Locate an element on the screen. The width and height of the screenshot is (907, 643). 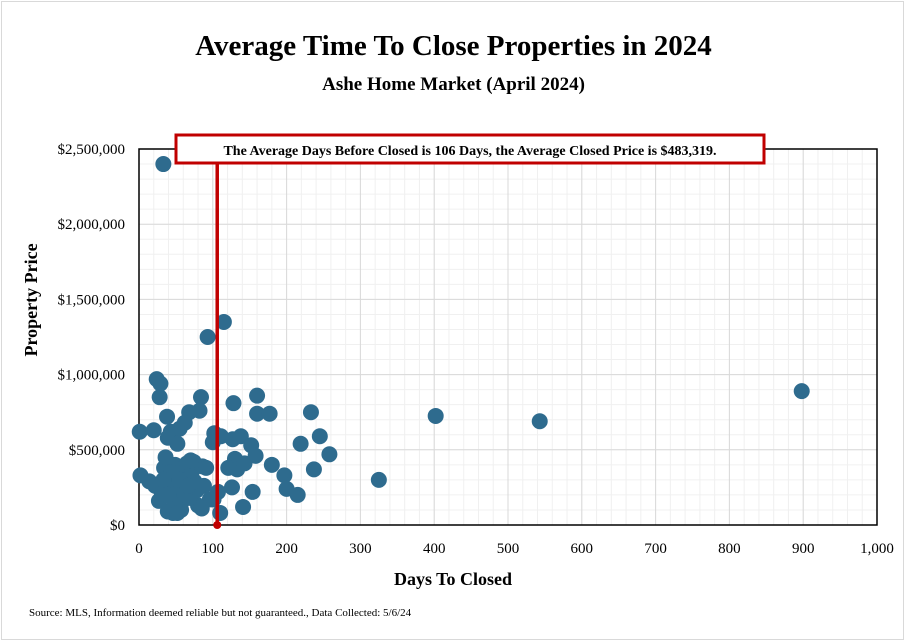
x-tick-label: 100 is located at coordinates (213, 549).